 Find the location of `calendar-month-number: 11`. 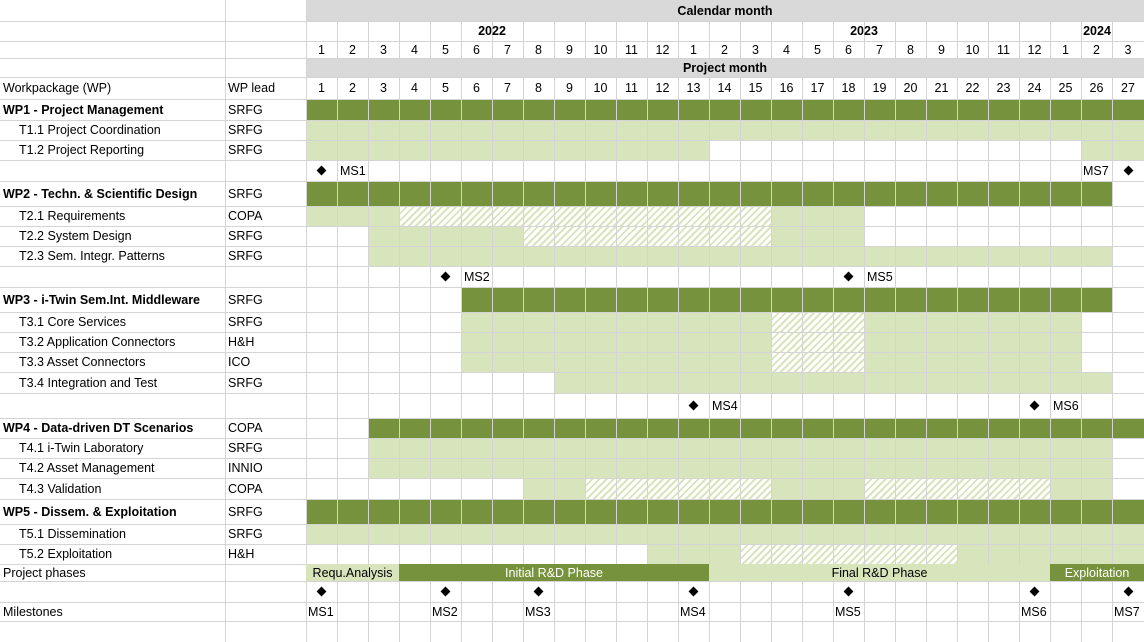

calendar-month-number: 11 is located at coordinates (1003, 49).